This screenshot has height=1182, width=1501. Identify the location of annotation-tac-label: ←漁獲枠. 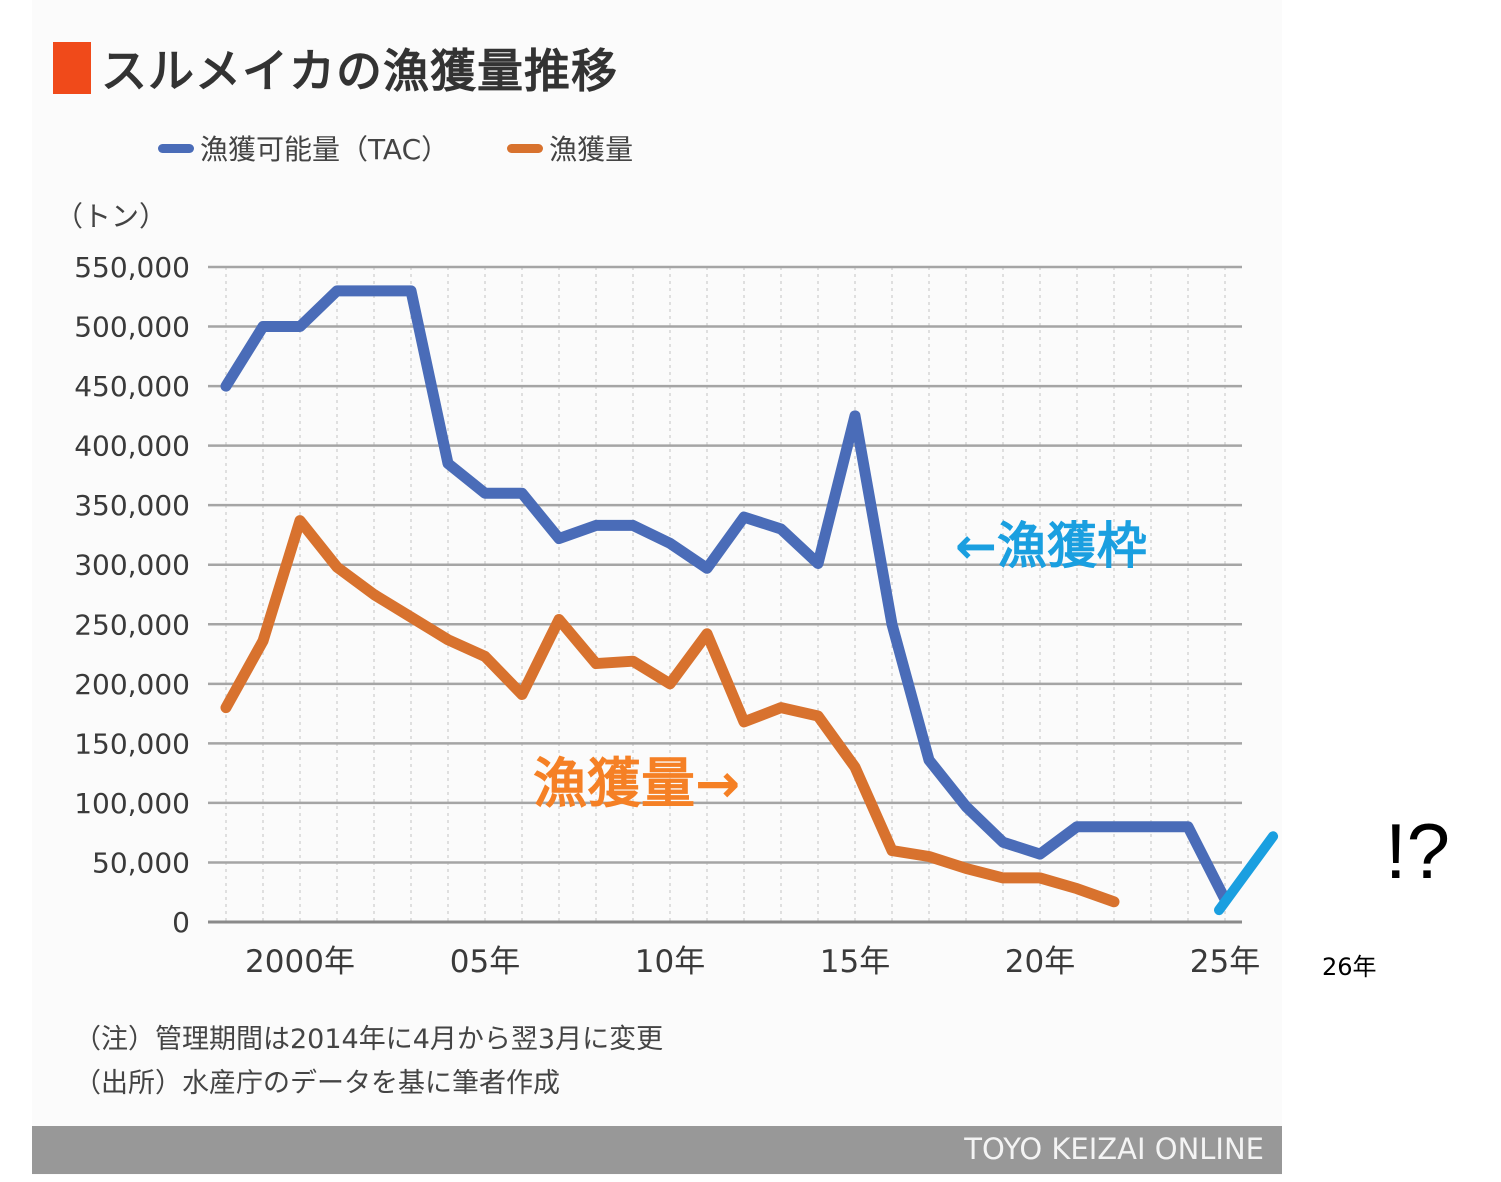
(1051, 546).